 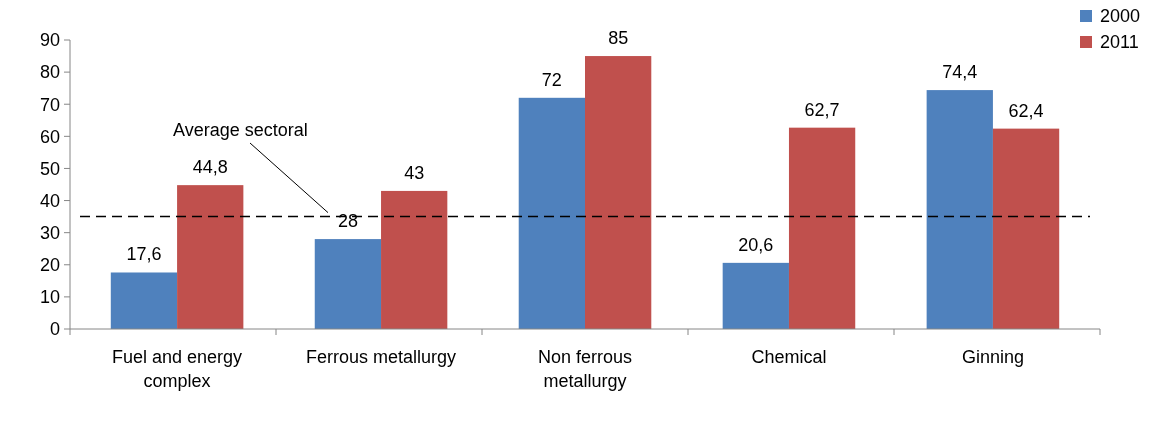 What do you see at coordinates (551, 79) in the screenshot?
I see `data-label: 72` at bounding box center [551, 79].